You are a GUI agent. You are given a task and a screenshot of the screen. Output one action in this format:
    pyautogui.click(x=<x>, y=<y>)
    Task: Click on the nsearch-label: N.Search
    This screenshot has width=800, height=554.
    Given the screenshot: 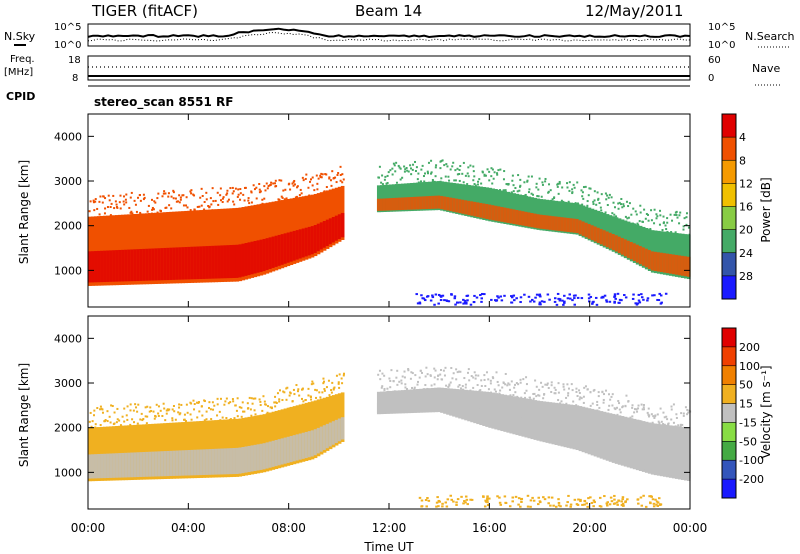 What is the action you would take?
    pyautogui.click(x=770, y=36)
    